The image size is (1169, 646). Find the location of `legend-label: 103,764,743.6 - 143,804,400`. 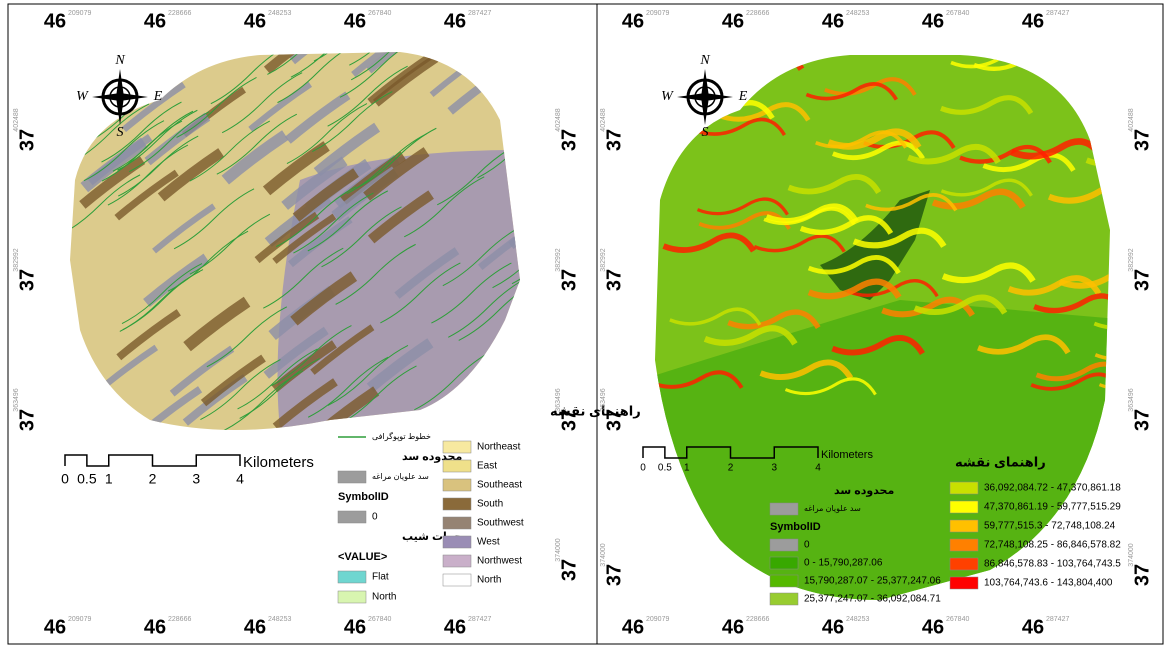

legend-label: 103,764,743.6 - 143,804,400 is located at coordinates (1048, 583).